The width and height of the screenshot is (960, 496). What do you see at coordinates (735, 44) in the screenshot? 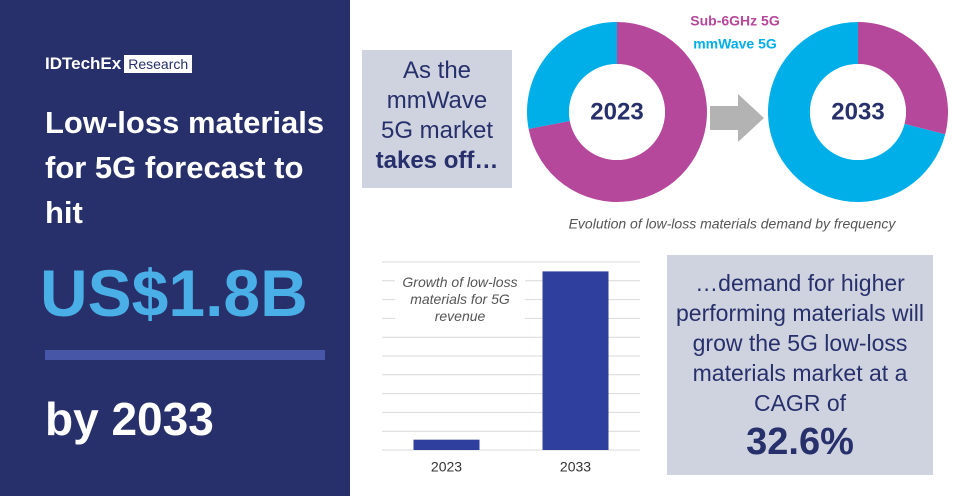
I see `legend-entry: mmWave 5G` at bounding box center [735, 44].